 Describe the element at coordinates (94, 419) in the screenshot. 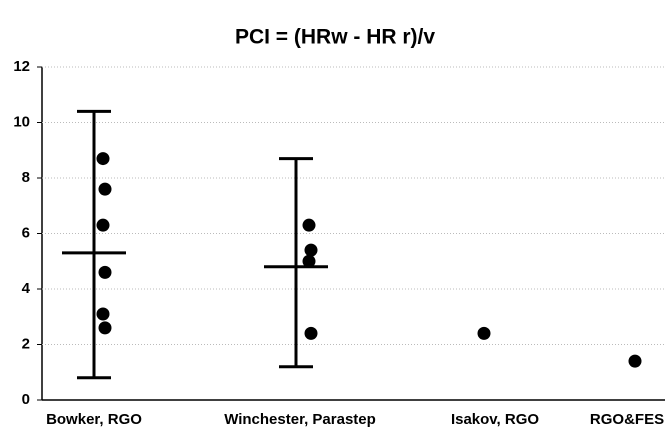

I see `x-tick-label: Bowker, RGO` at that location.